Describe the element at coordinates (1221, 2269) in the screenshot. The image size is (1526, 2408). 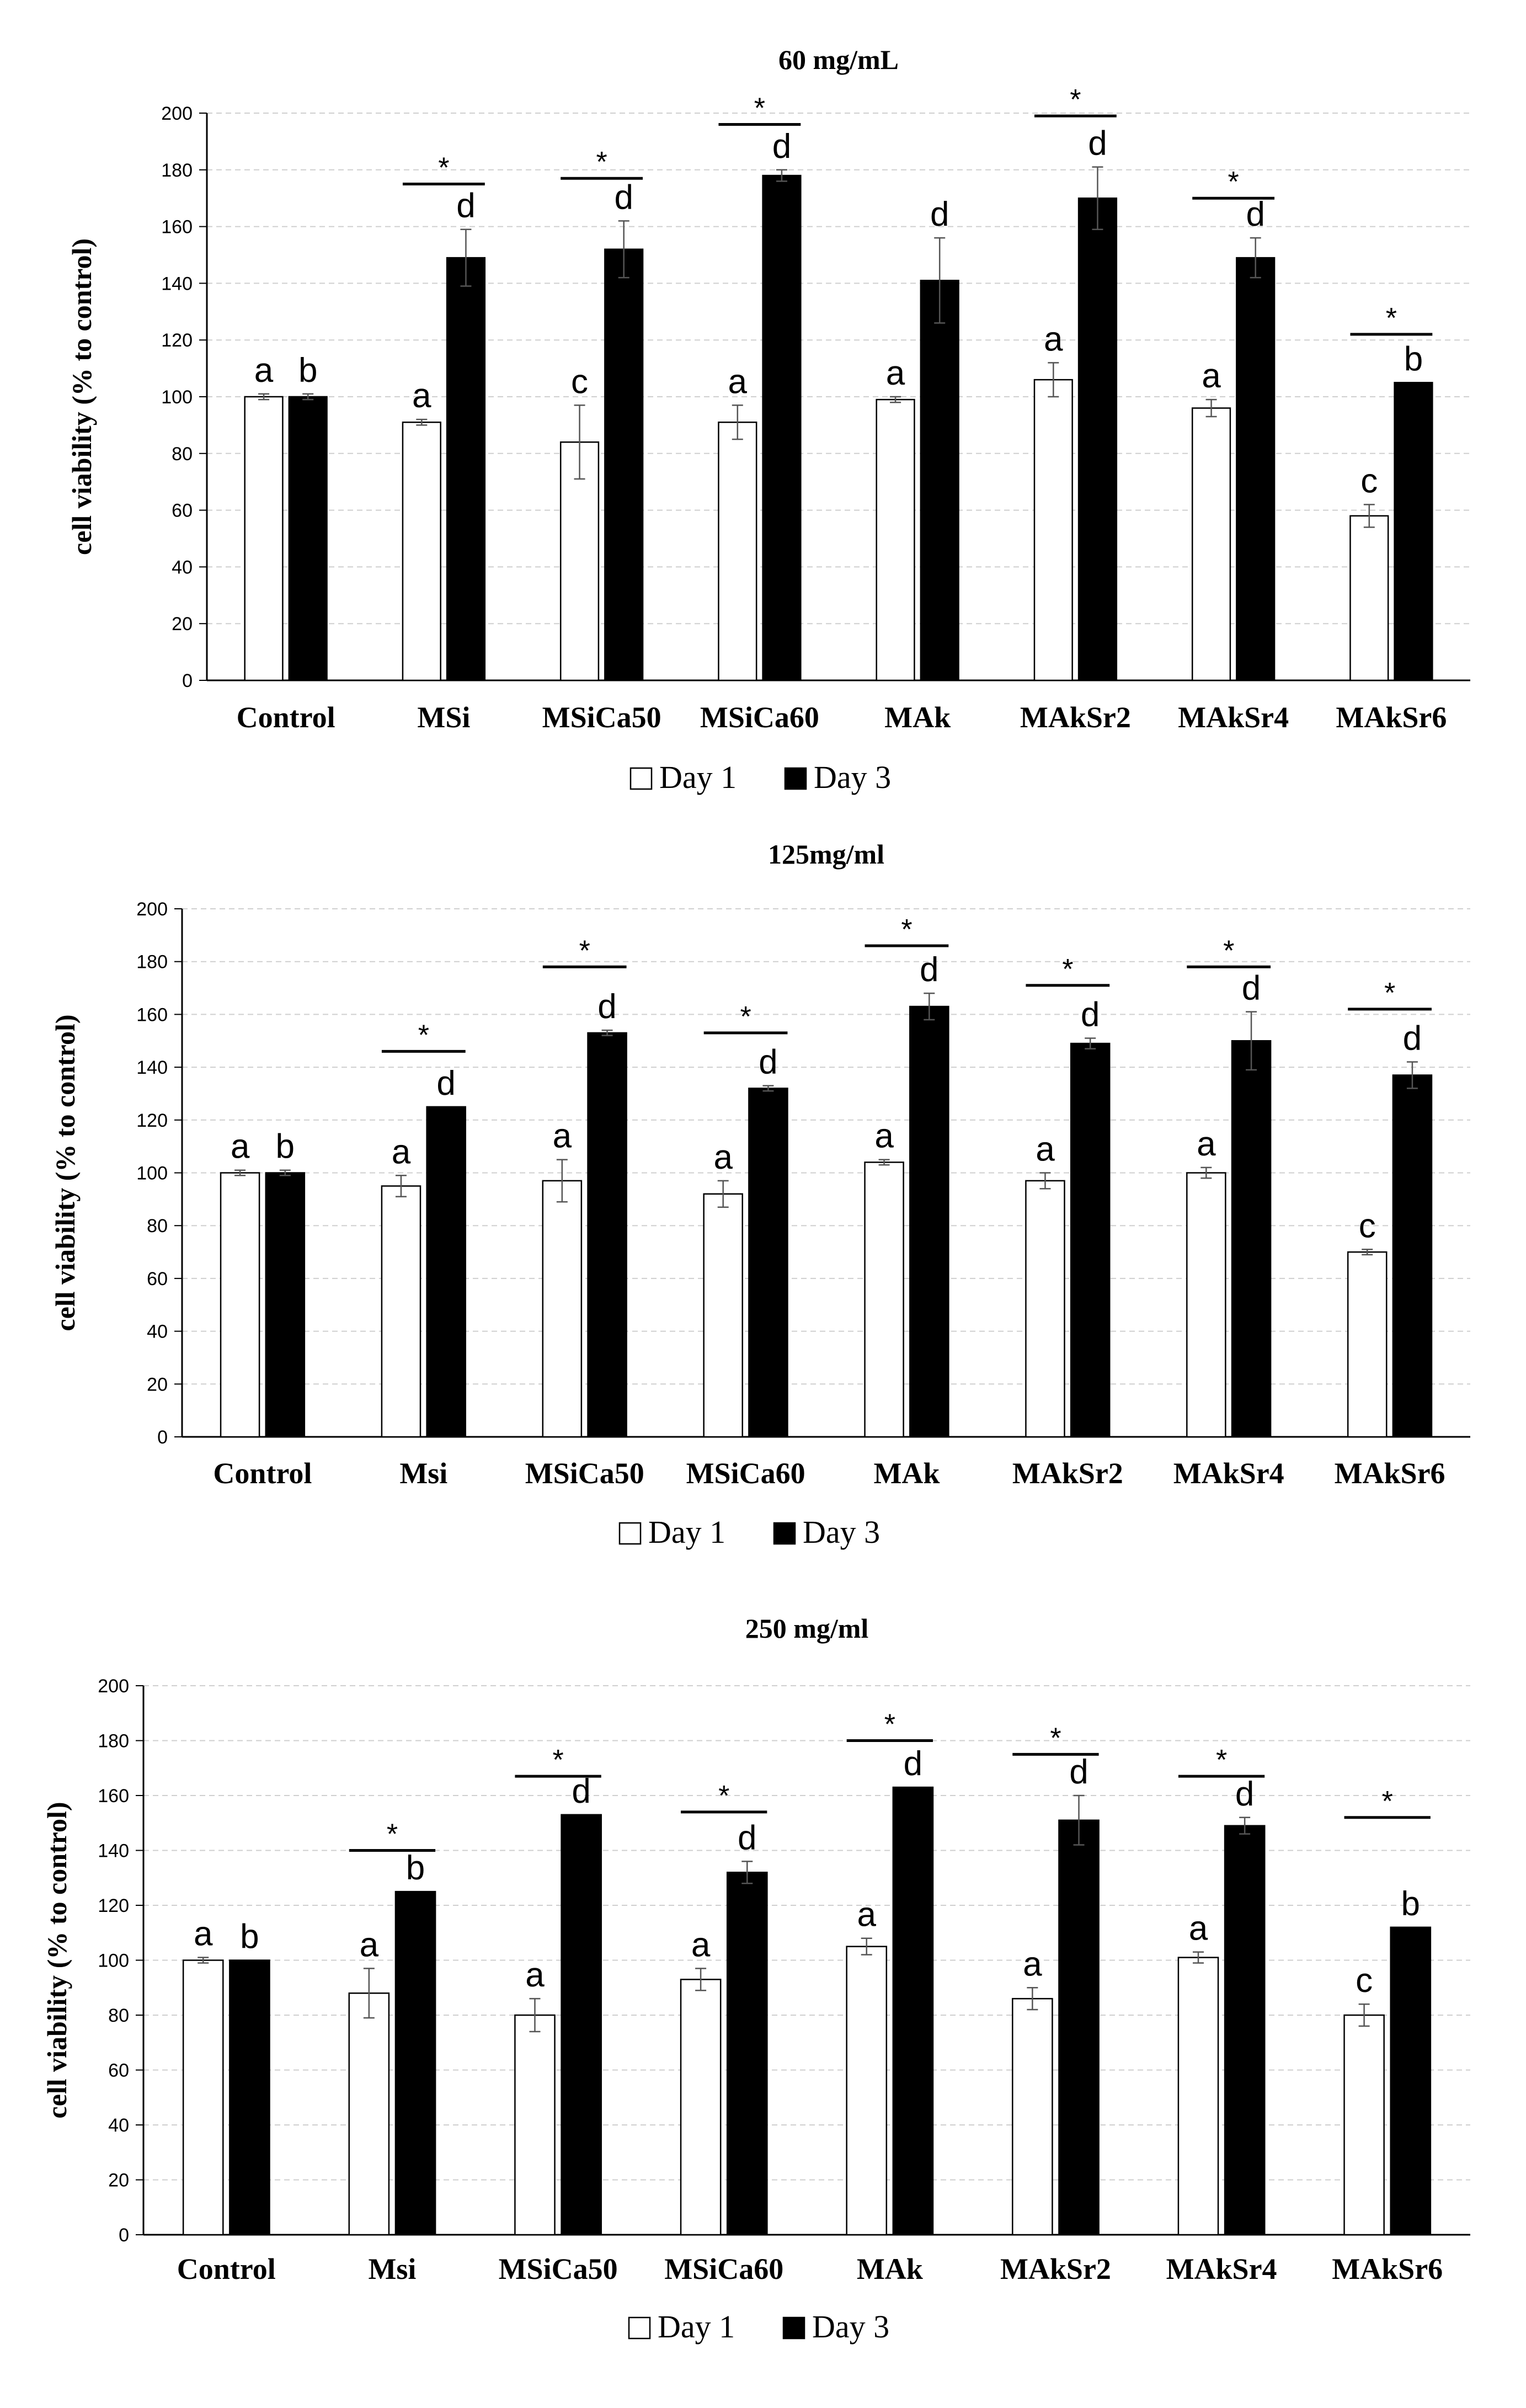
I see `x-tick-label: MAkSr4` at that location.